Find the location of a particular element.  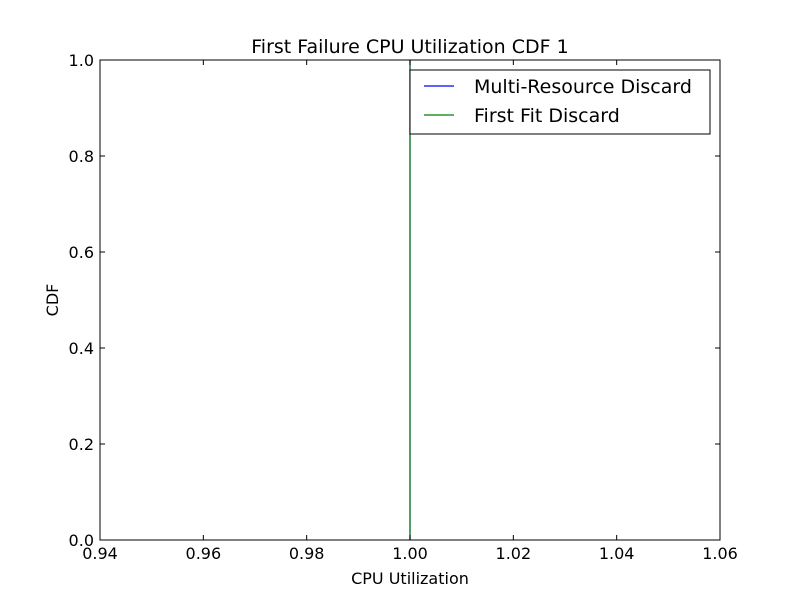

x-tick-label: 1.04 is located at coordinates (617, 553).